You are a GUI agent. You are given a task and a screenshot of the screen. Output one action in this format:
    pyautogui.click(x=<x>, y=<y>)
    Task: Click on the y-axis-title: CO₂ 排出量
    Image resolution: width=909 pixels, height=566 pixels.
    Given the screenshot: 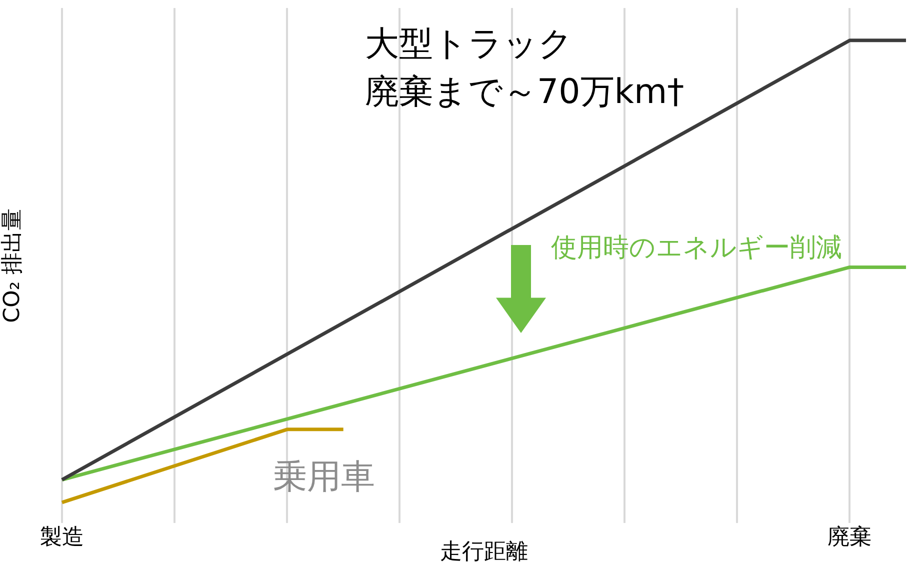 What is the action you would take?
    pyautogui.click(x=12, y=265)
    